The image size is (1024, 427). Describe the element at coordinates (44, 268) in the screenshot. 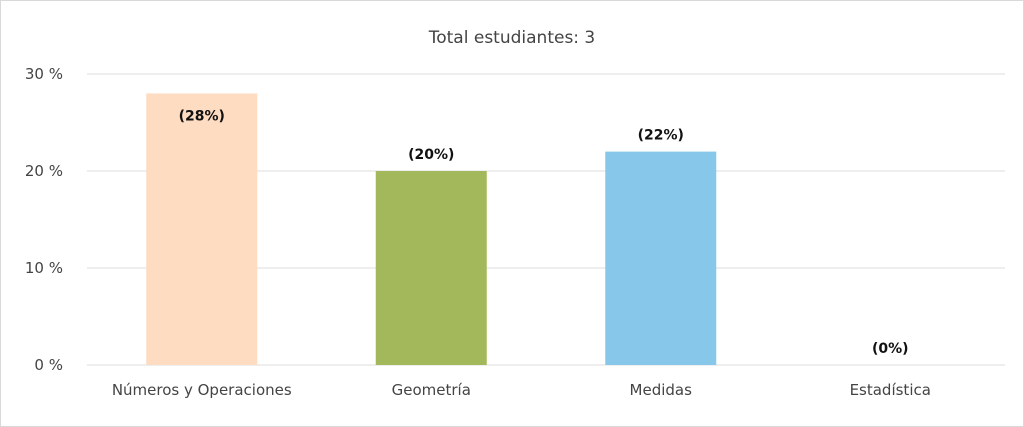

I see `y-tick-label: 10 %` at that location.